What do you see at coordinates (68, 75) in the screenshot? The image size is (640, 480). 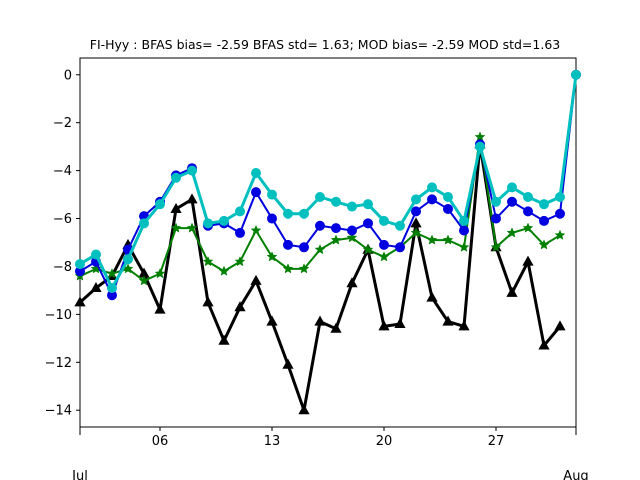 I see `y-tick-label: 0` at bounding box center [68, 75].